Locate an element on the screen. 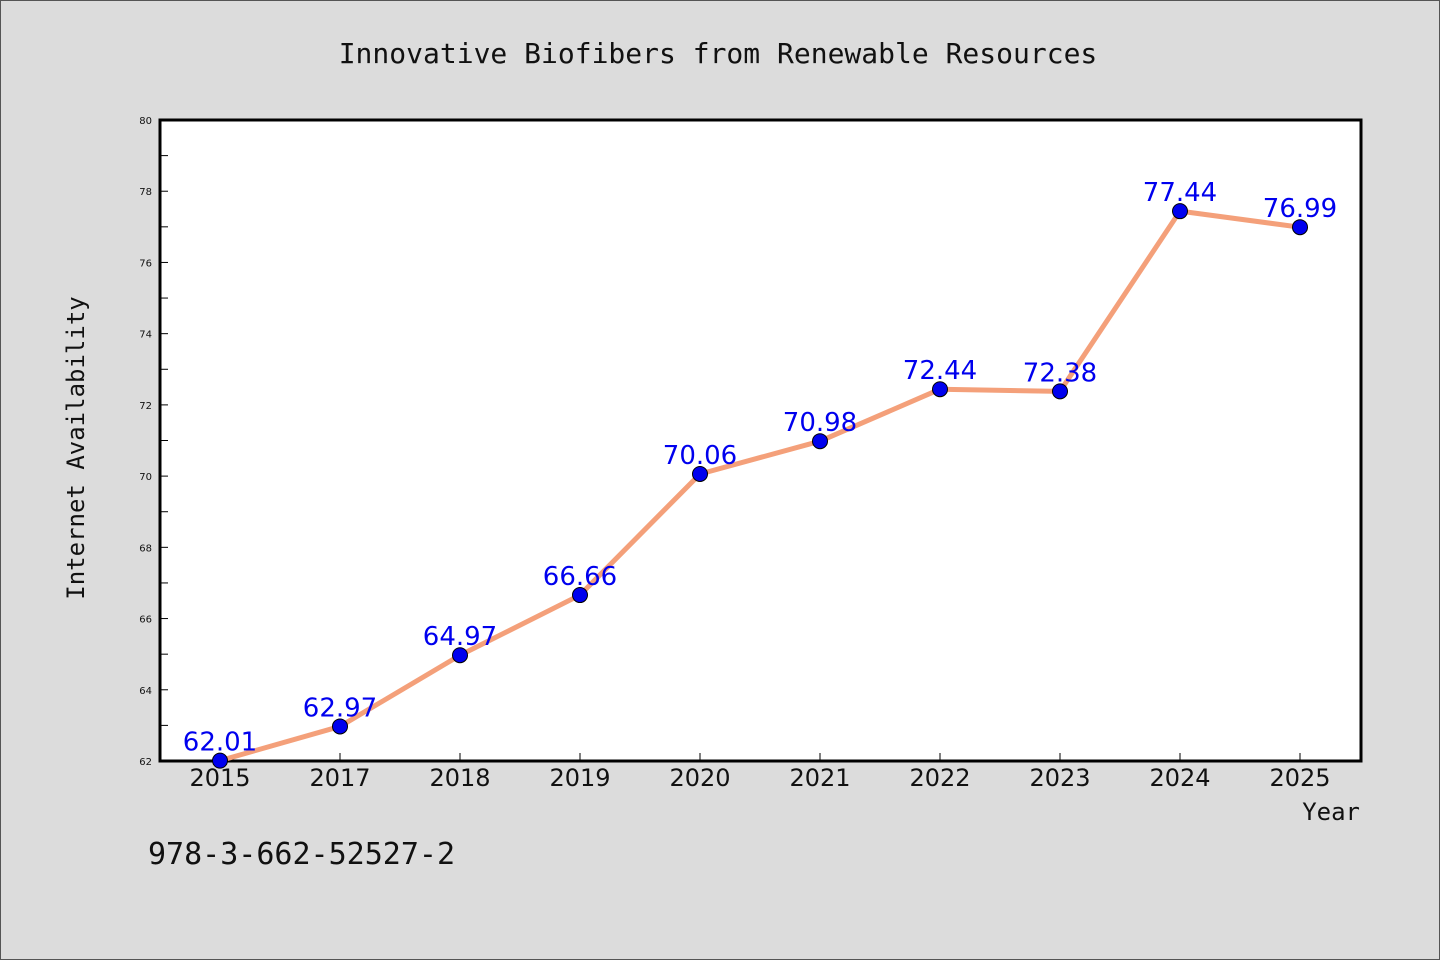 Image resolution: width=1440 pixels, height=960 pixels. y-tick-label: 78 is located at coordinates (145, 192).